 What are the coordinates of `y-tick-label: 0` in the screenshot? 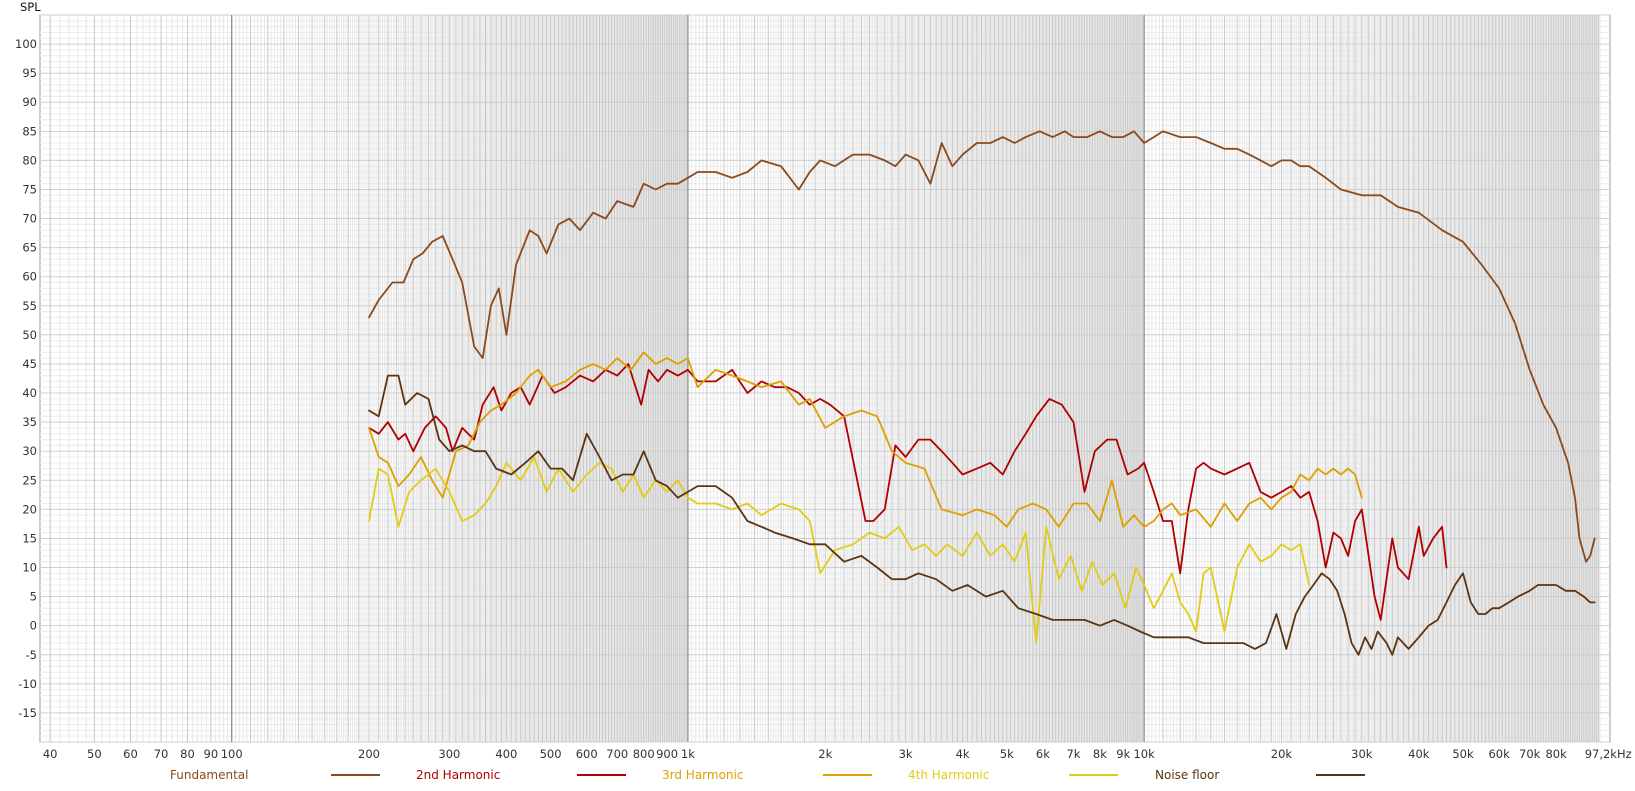 It's located at (33, 626).